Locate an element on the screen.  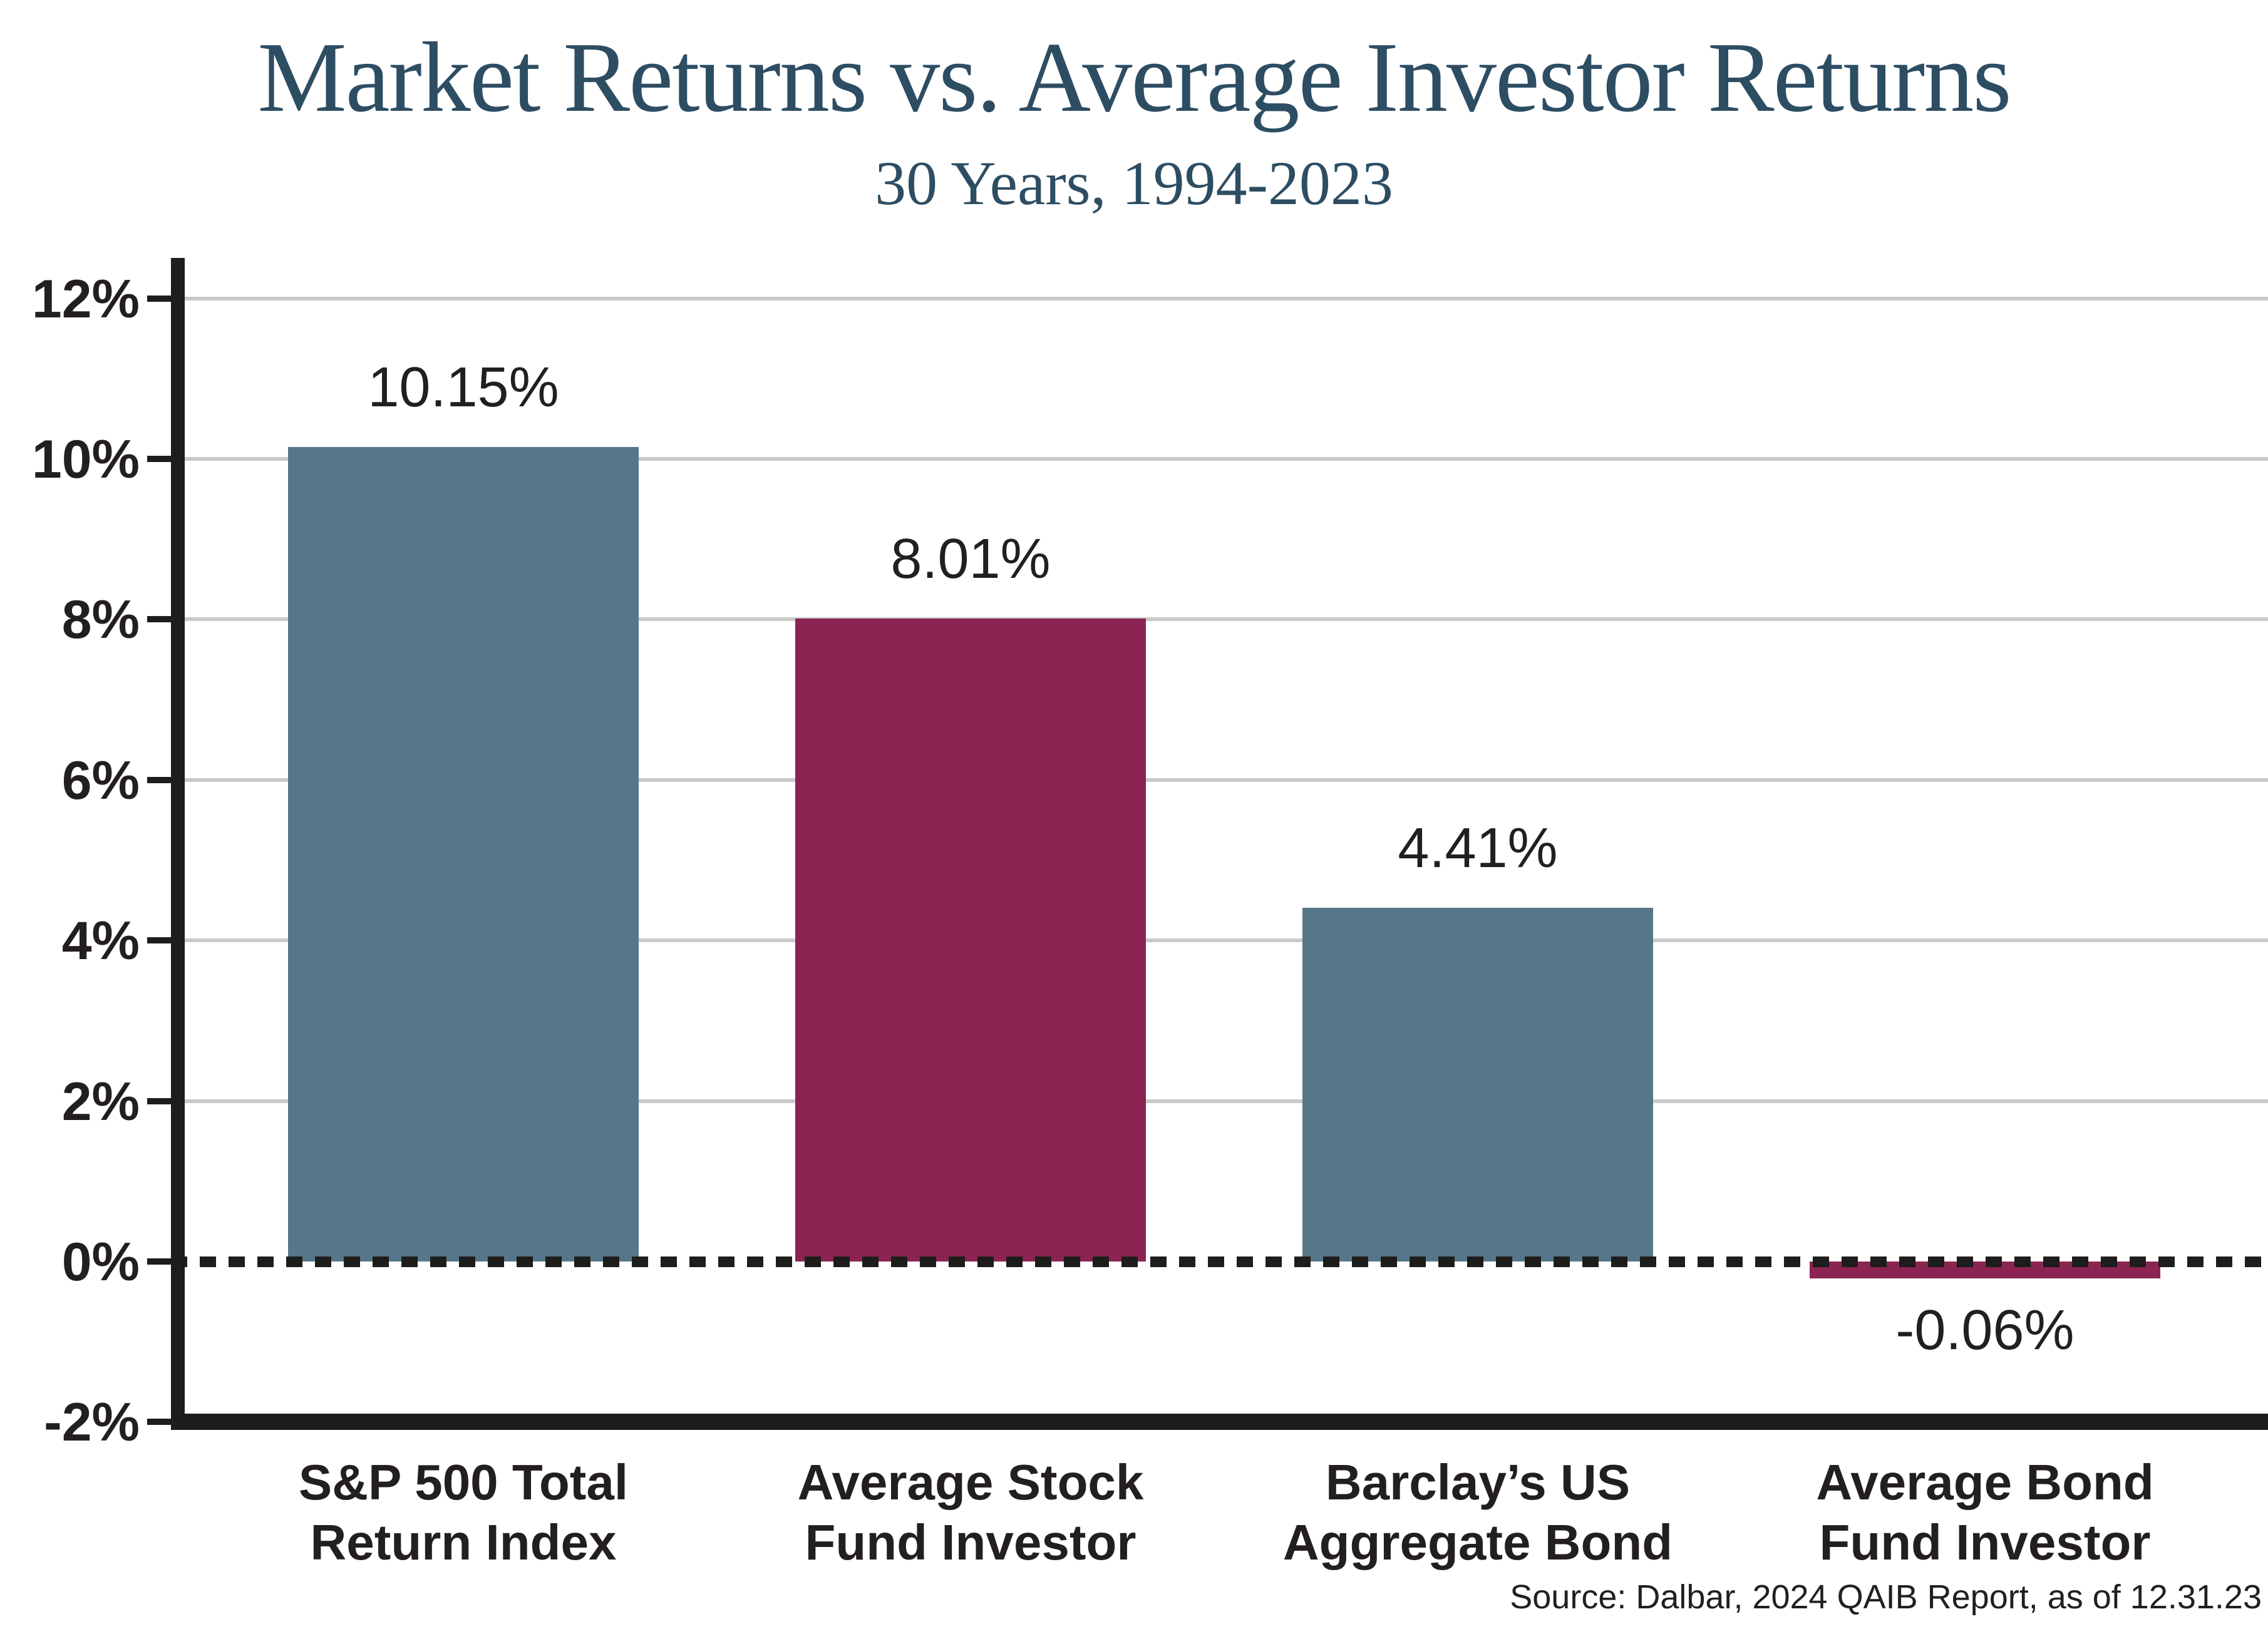
category-label-line: Return Index is located at coordinates (463, 1542).